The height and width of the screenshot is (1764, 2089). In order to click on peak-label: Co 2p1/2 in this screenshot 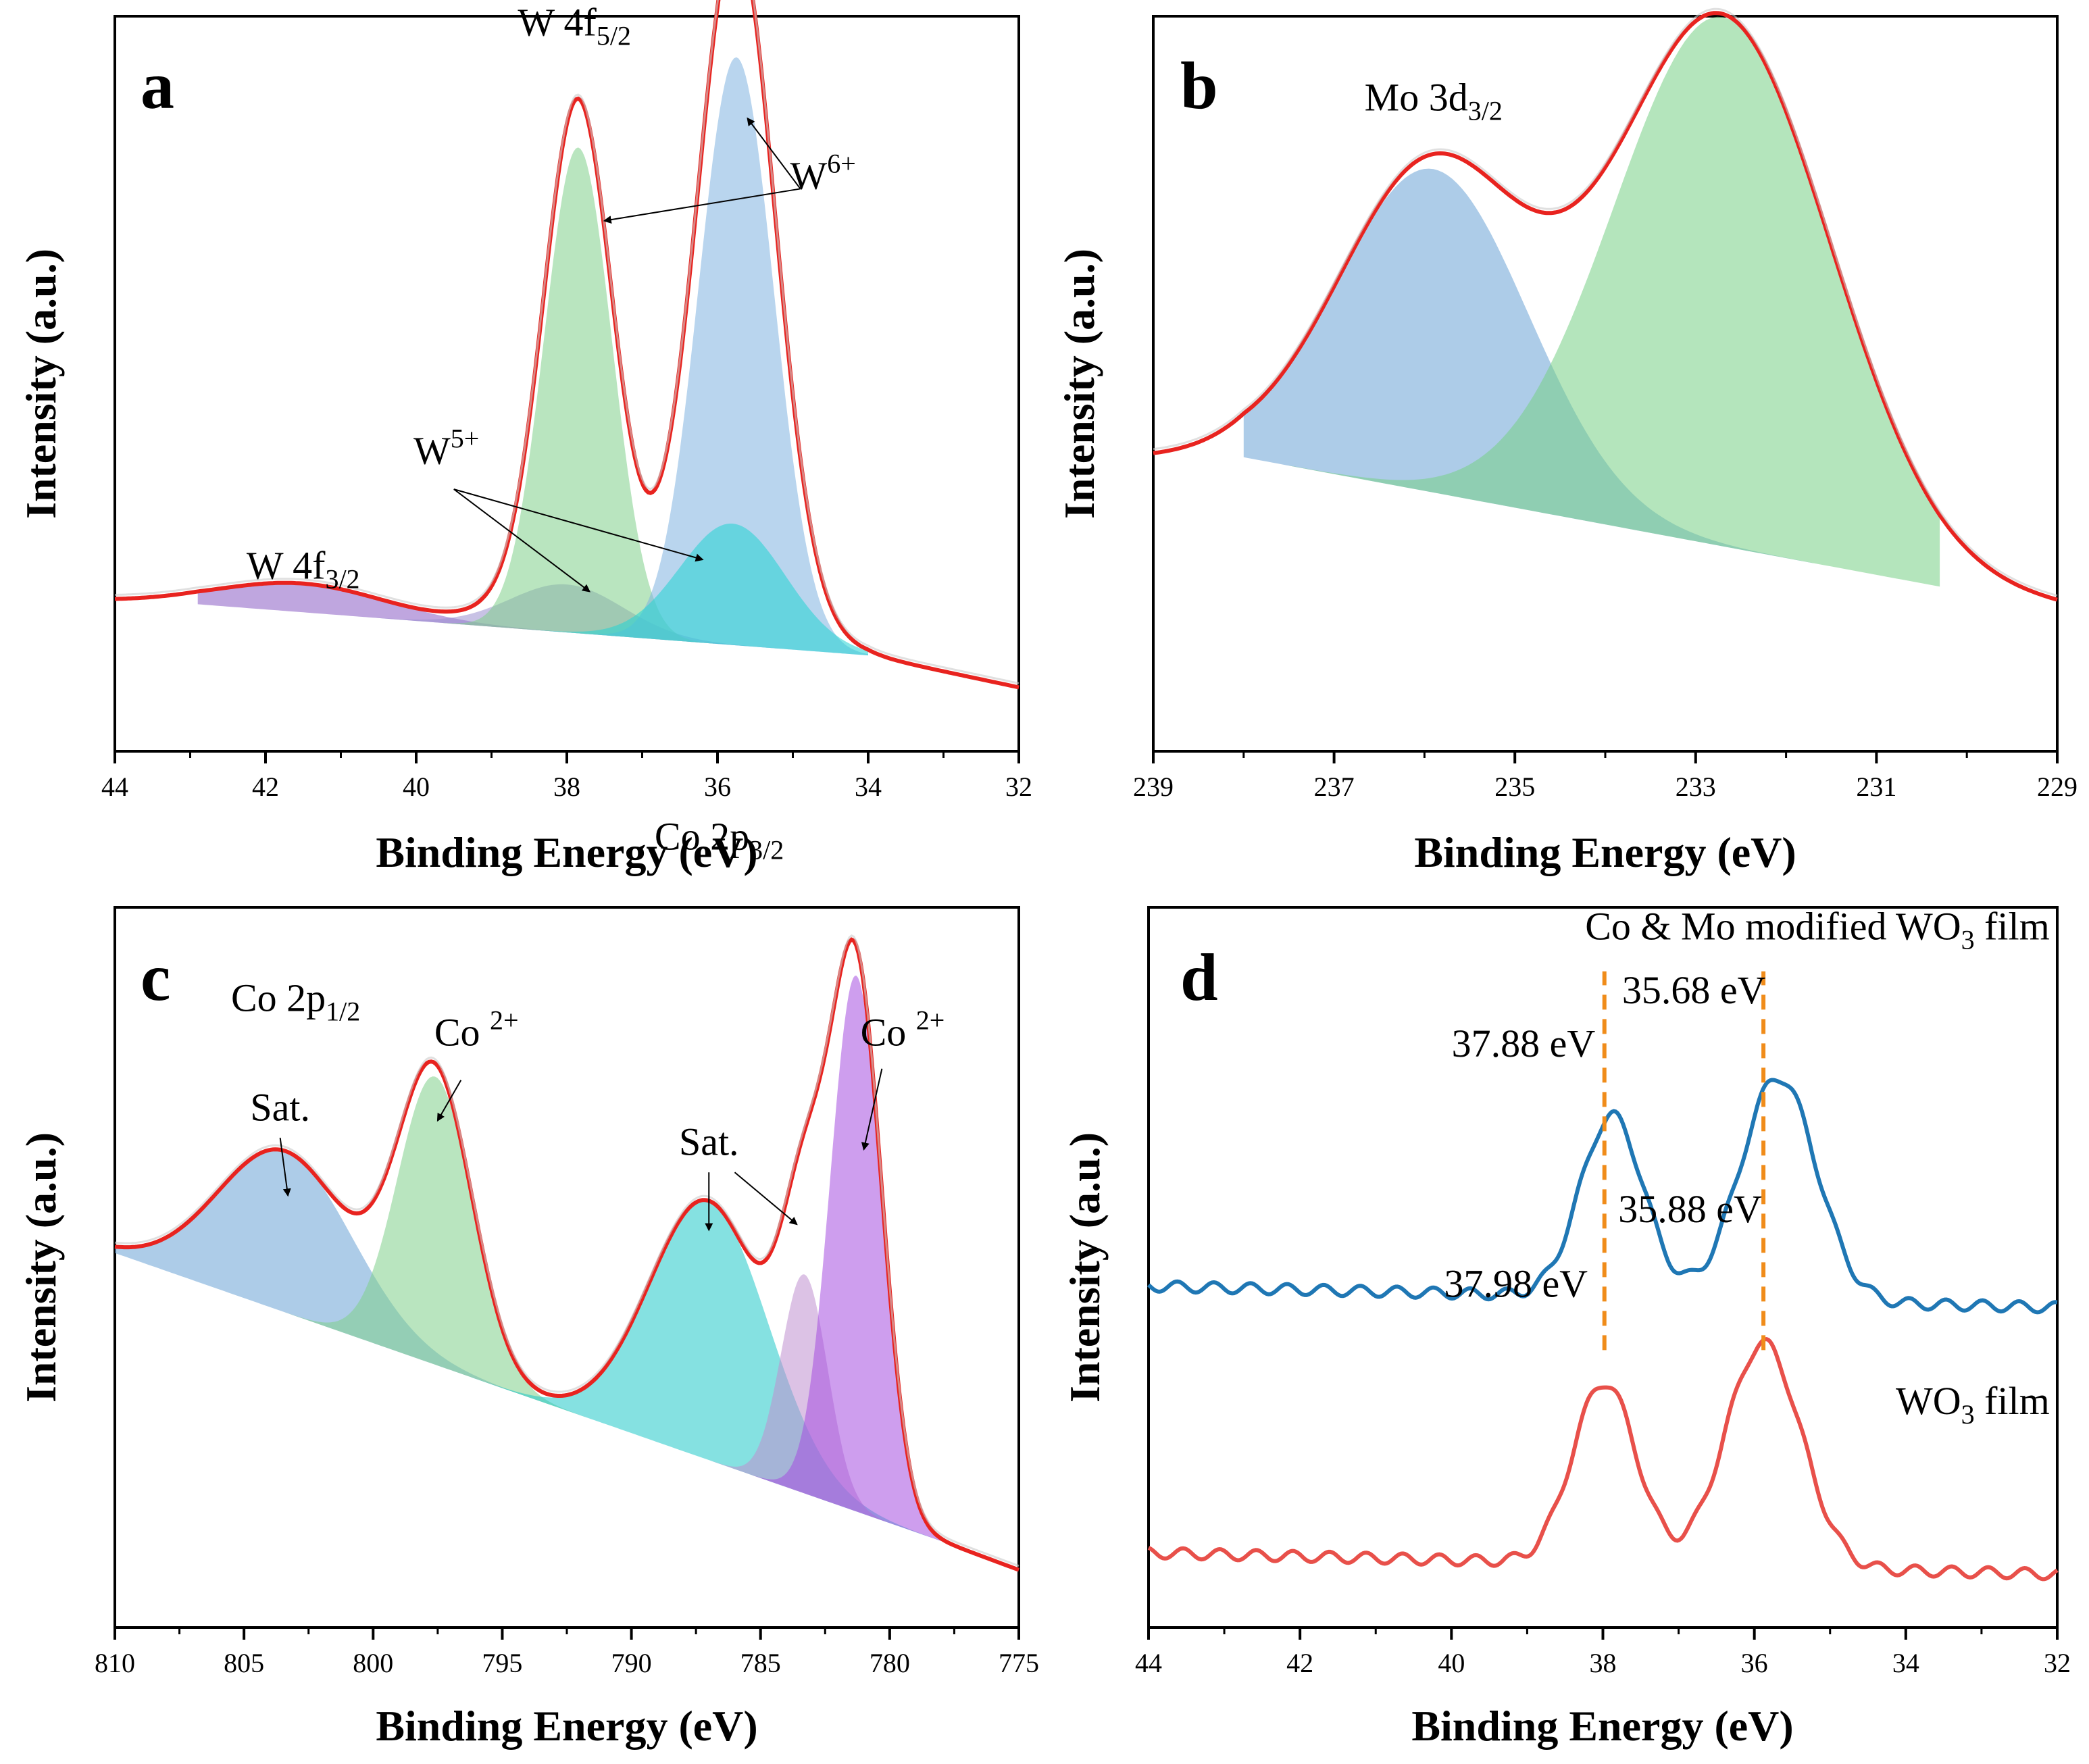, I will do `click(295, 1002)`.